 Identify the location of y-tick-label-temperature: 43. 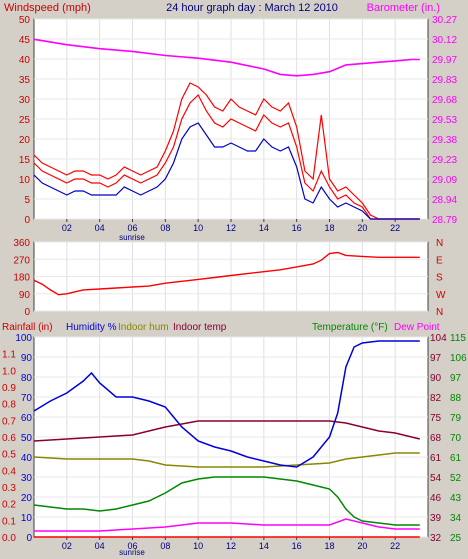
(456, 498).